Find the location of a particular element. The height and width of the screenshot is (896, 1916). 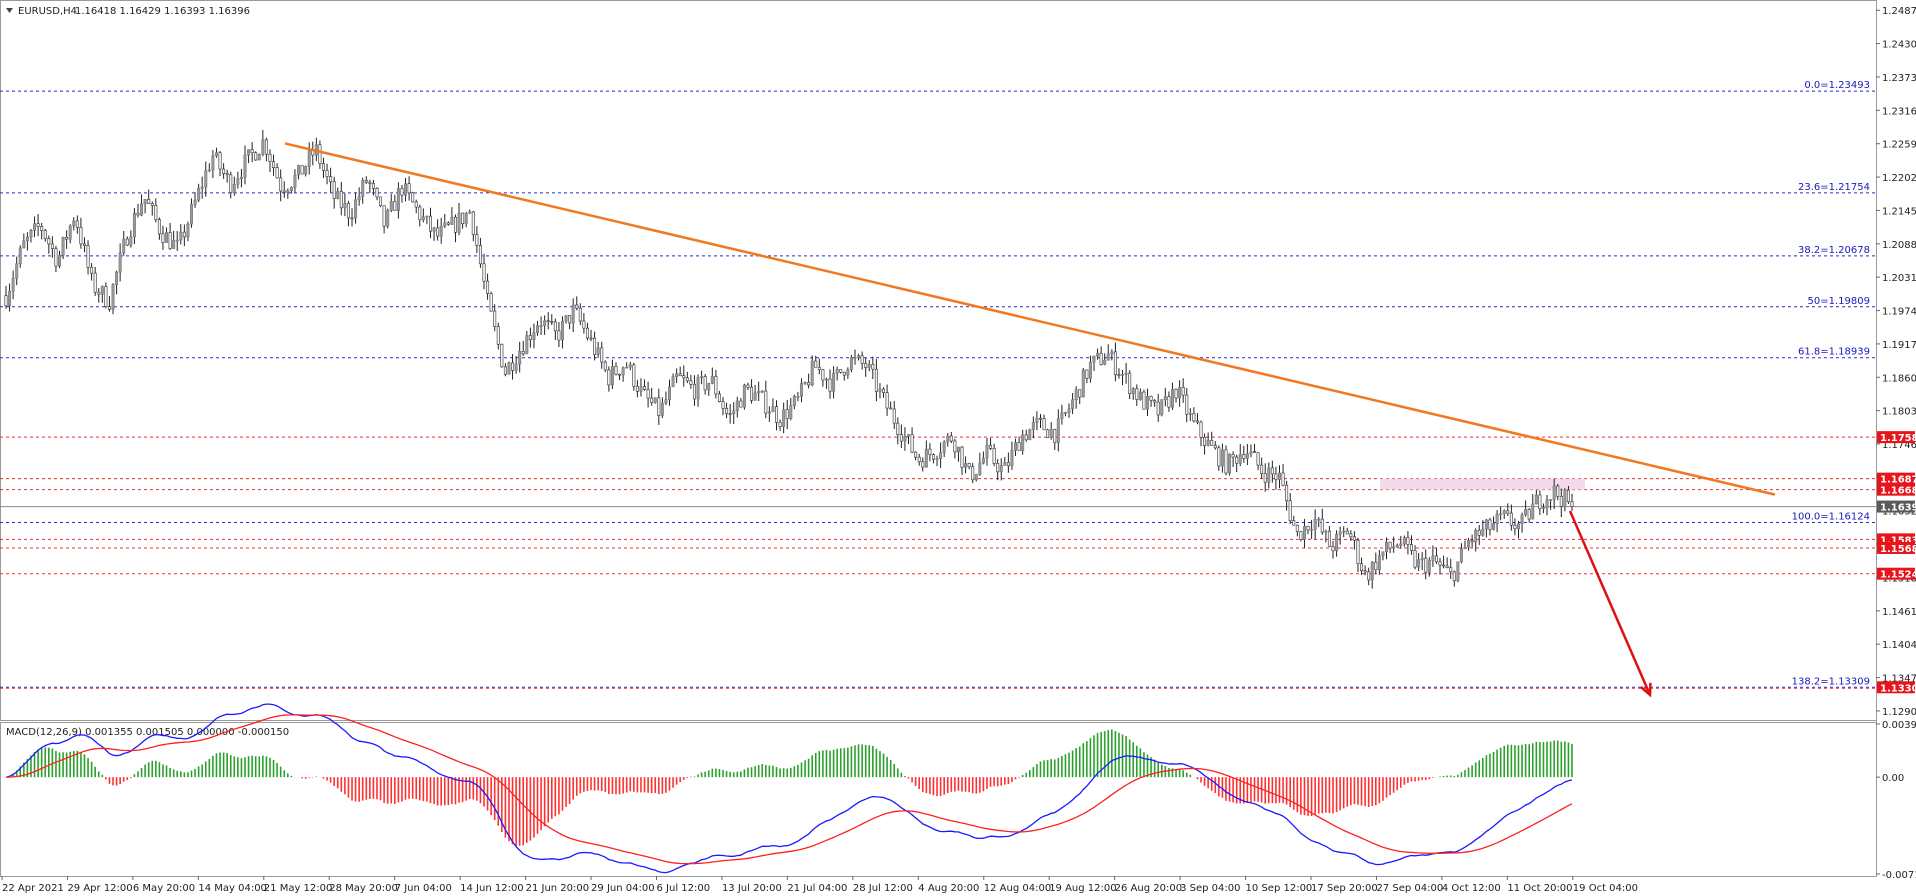

y-tick-label: 1.22595 is located at coordinates (1899, 145).